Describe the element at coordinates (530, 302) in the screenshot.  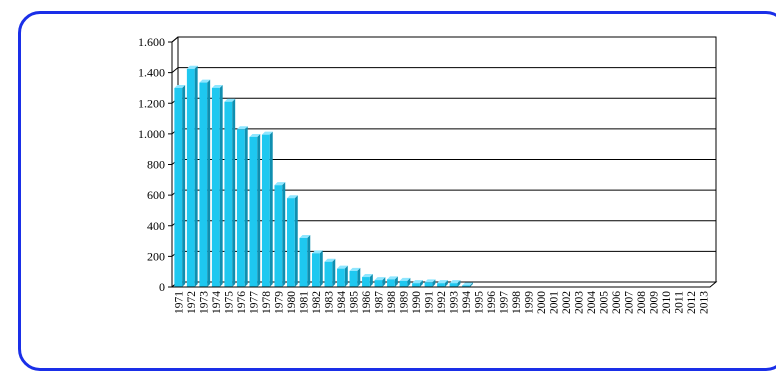
I see `x-tick-label: 1999` at that location.